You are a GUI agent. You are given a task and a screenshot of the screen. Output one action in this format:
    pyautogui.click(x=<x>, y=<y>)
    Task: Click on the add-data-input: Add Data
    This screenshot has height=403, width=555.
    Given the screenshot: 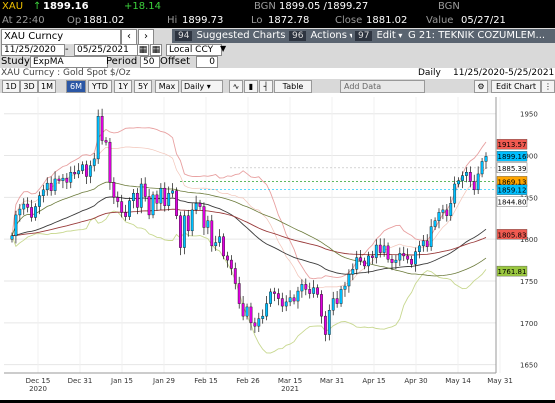 What is the action you would take?
    pyautogui.click(x=382, y=86)
    